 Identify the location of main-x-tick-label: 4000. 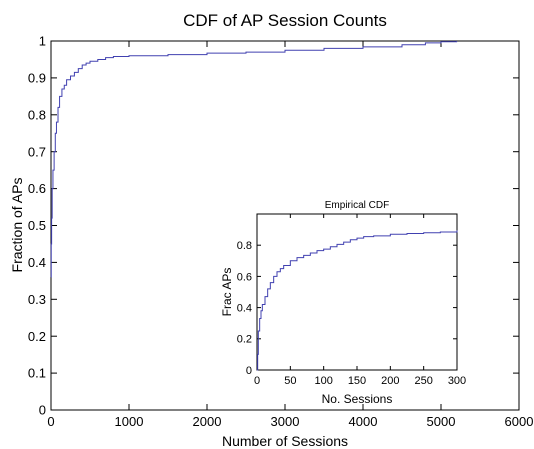
(363, 421).